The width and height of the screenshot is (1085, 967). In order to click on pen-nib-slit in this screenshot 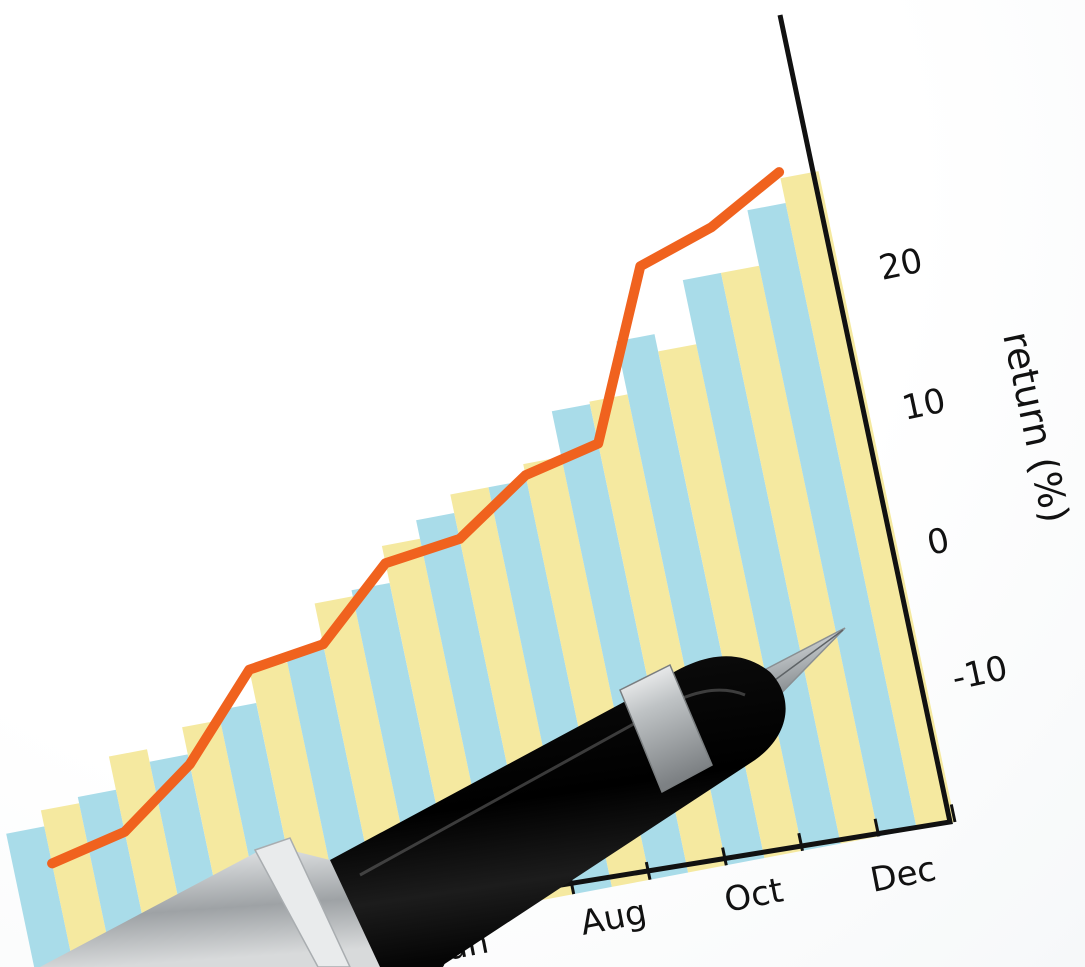, I will do `click(809, 655)`.